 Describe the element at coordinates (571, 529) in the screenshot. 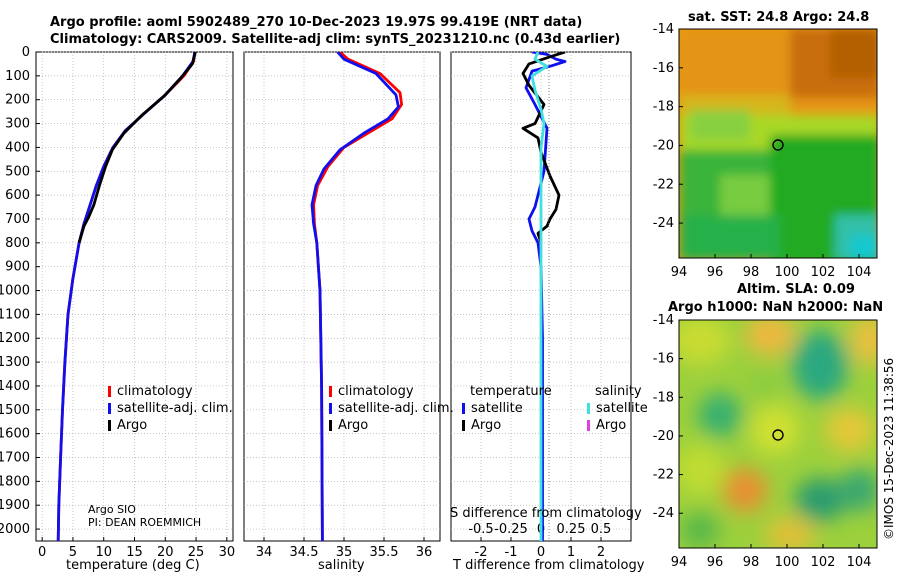

I see `s-tick-label: 0.25` at that location.